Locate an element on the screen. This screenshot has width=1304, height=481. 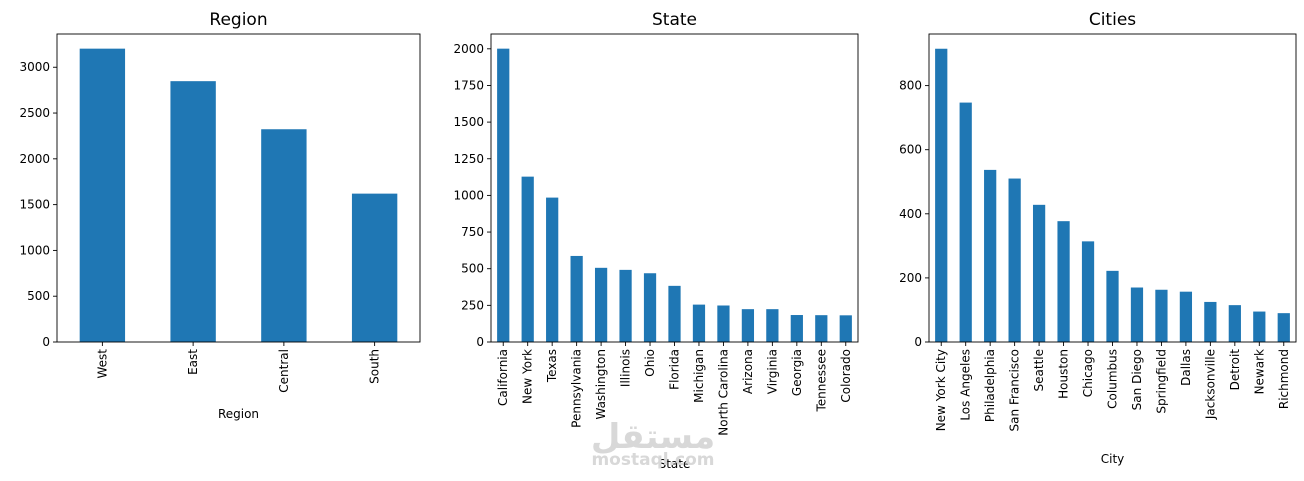
x-tick-label: Michigan is located at coordinates (699, 376).